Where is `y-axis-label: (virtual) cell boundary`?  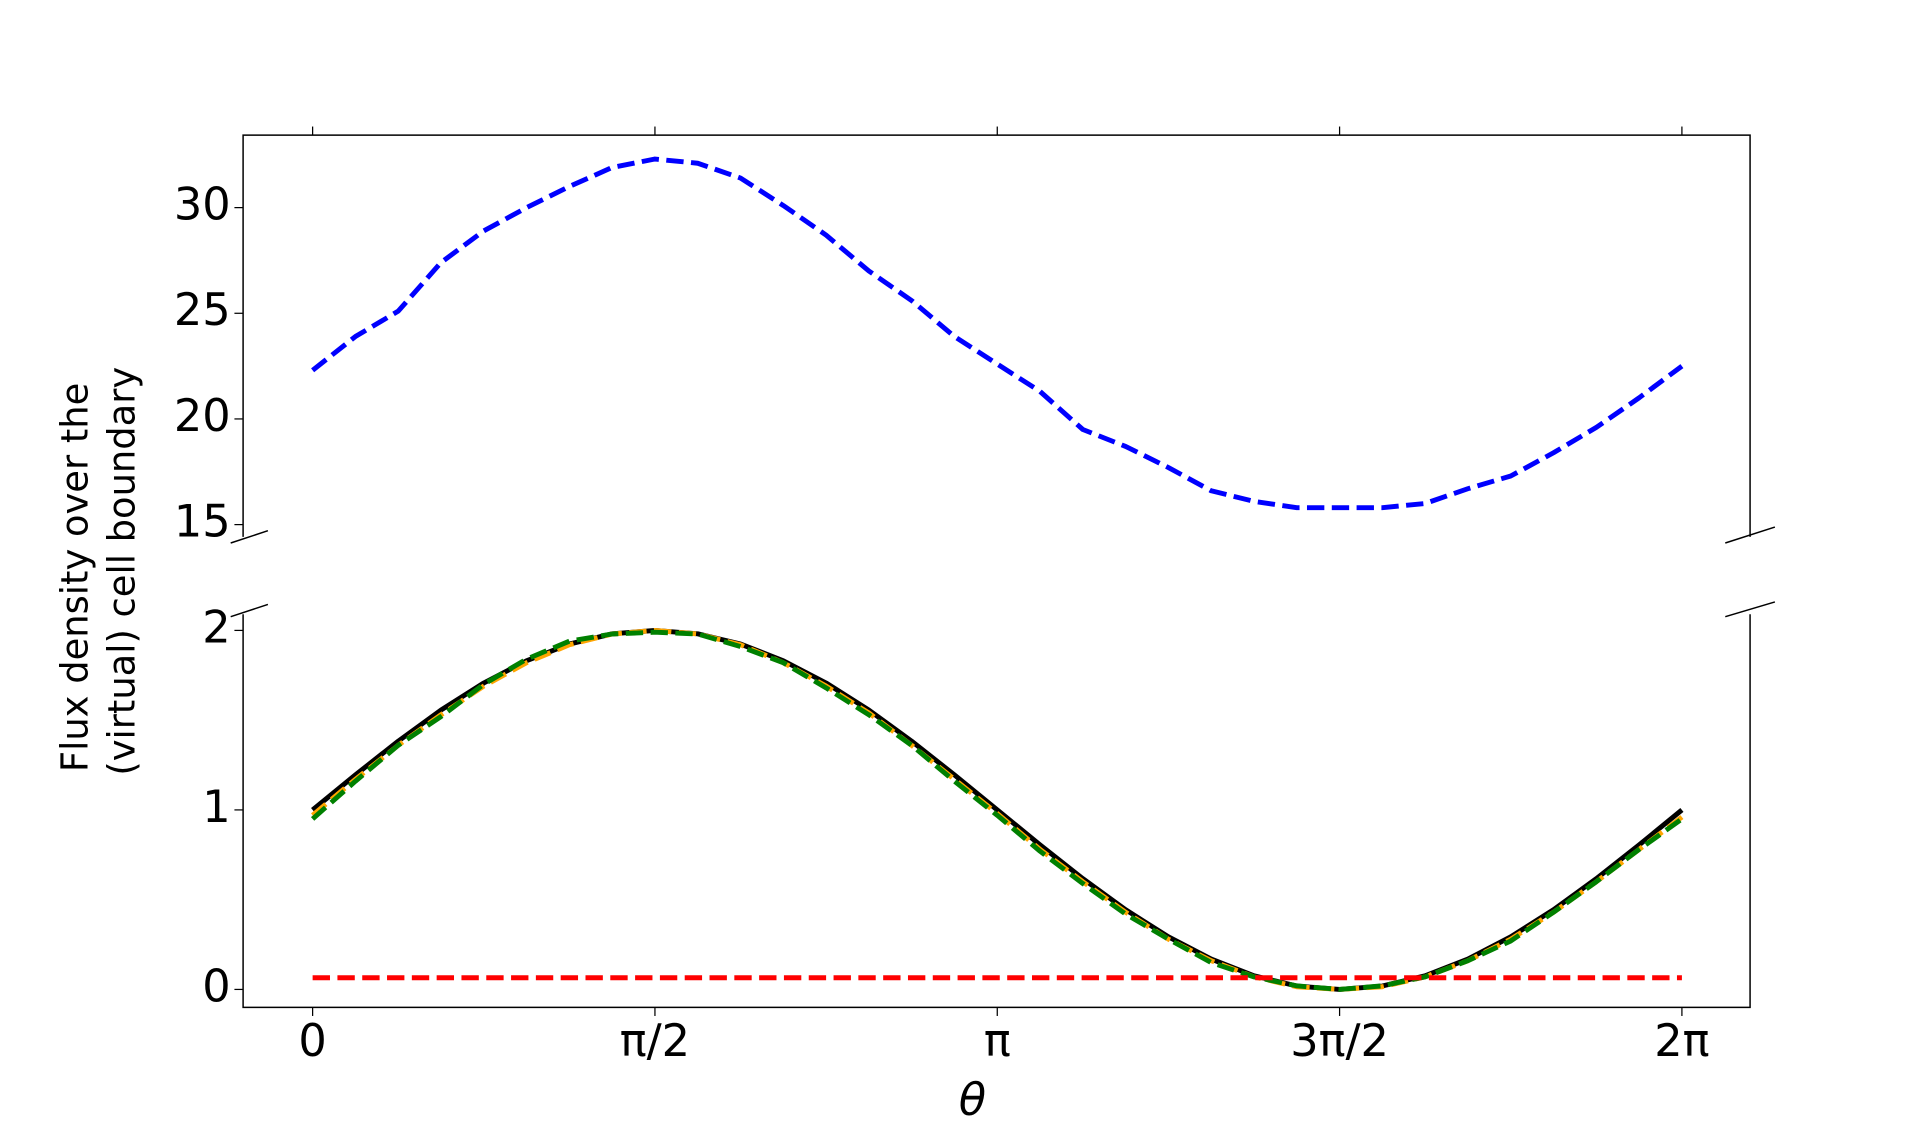
y-axis-label: (virtual) cell boundary is located at coordinates (121, 571).